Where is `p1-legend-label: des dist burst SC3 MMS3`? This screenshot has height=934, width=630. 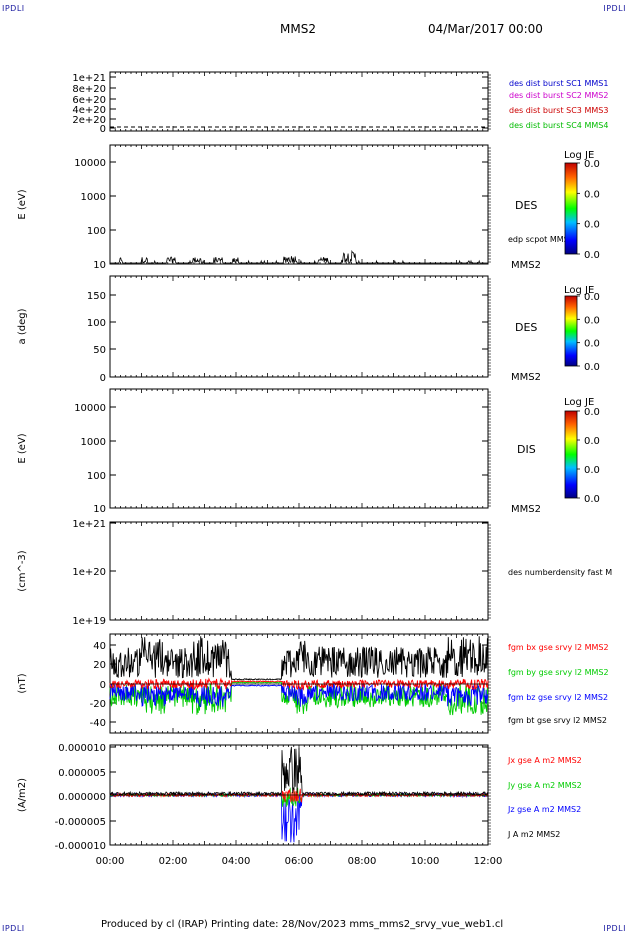
p1-legend-label: des dist burst SC3 MMS3 is located at coordinates (558, 110).